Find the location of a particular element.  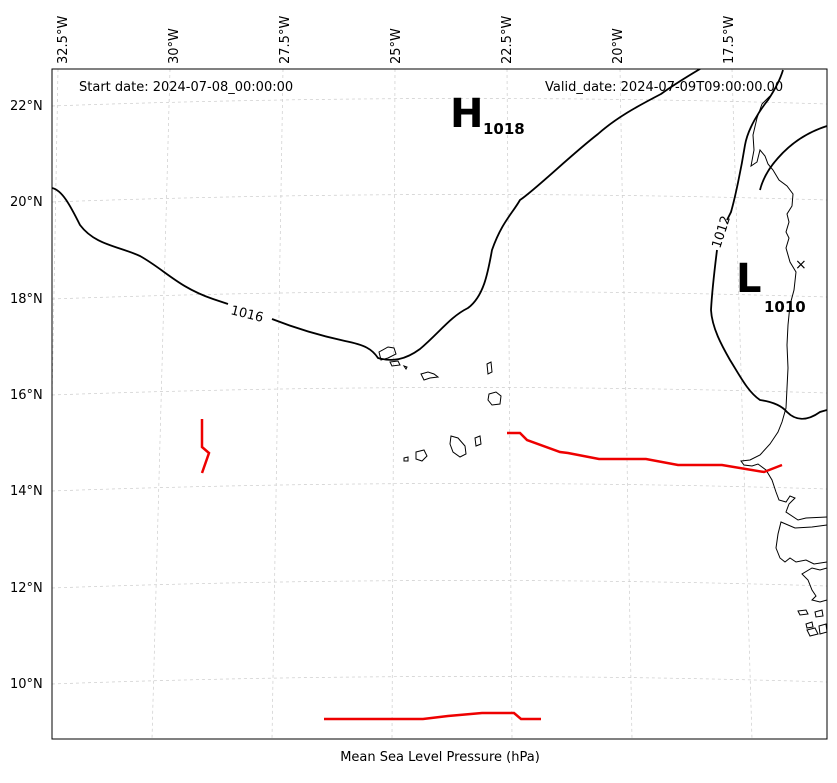

map-caption: Mean Sea Level Pressure (hPa) is located at coordinates (440, 757).